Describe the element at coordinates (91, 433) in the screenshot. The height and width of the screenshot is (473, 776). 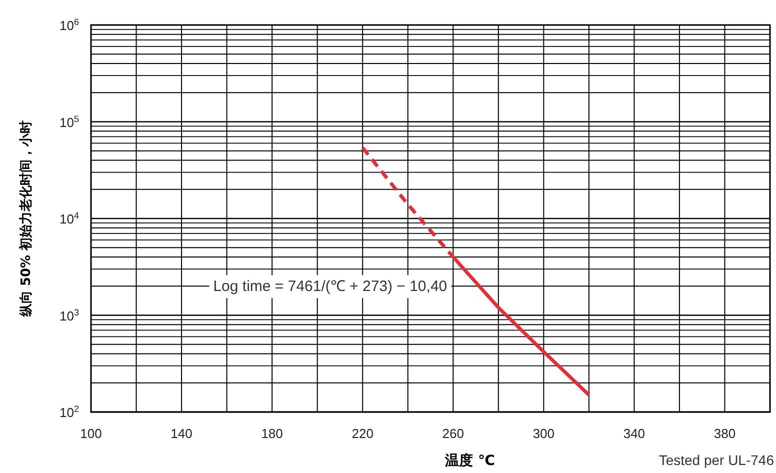
I see `x-tick-label: 100` at that location.